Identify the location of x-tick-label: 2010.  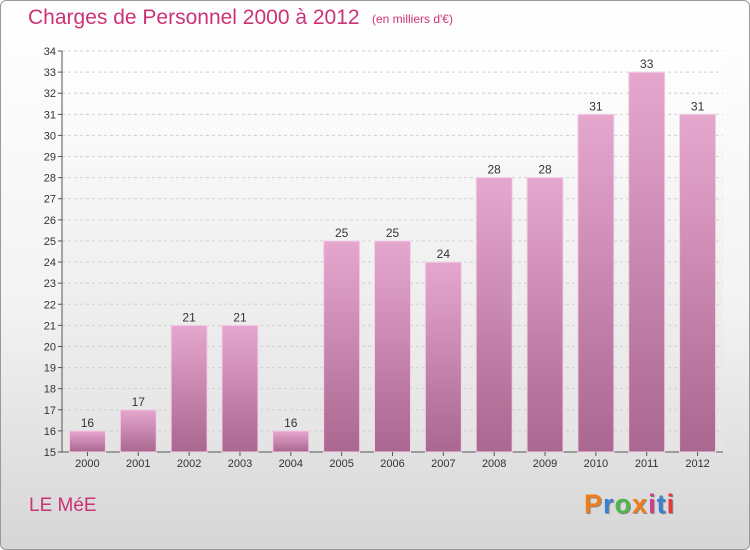
(596, 464).